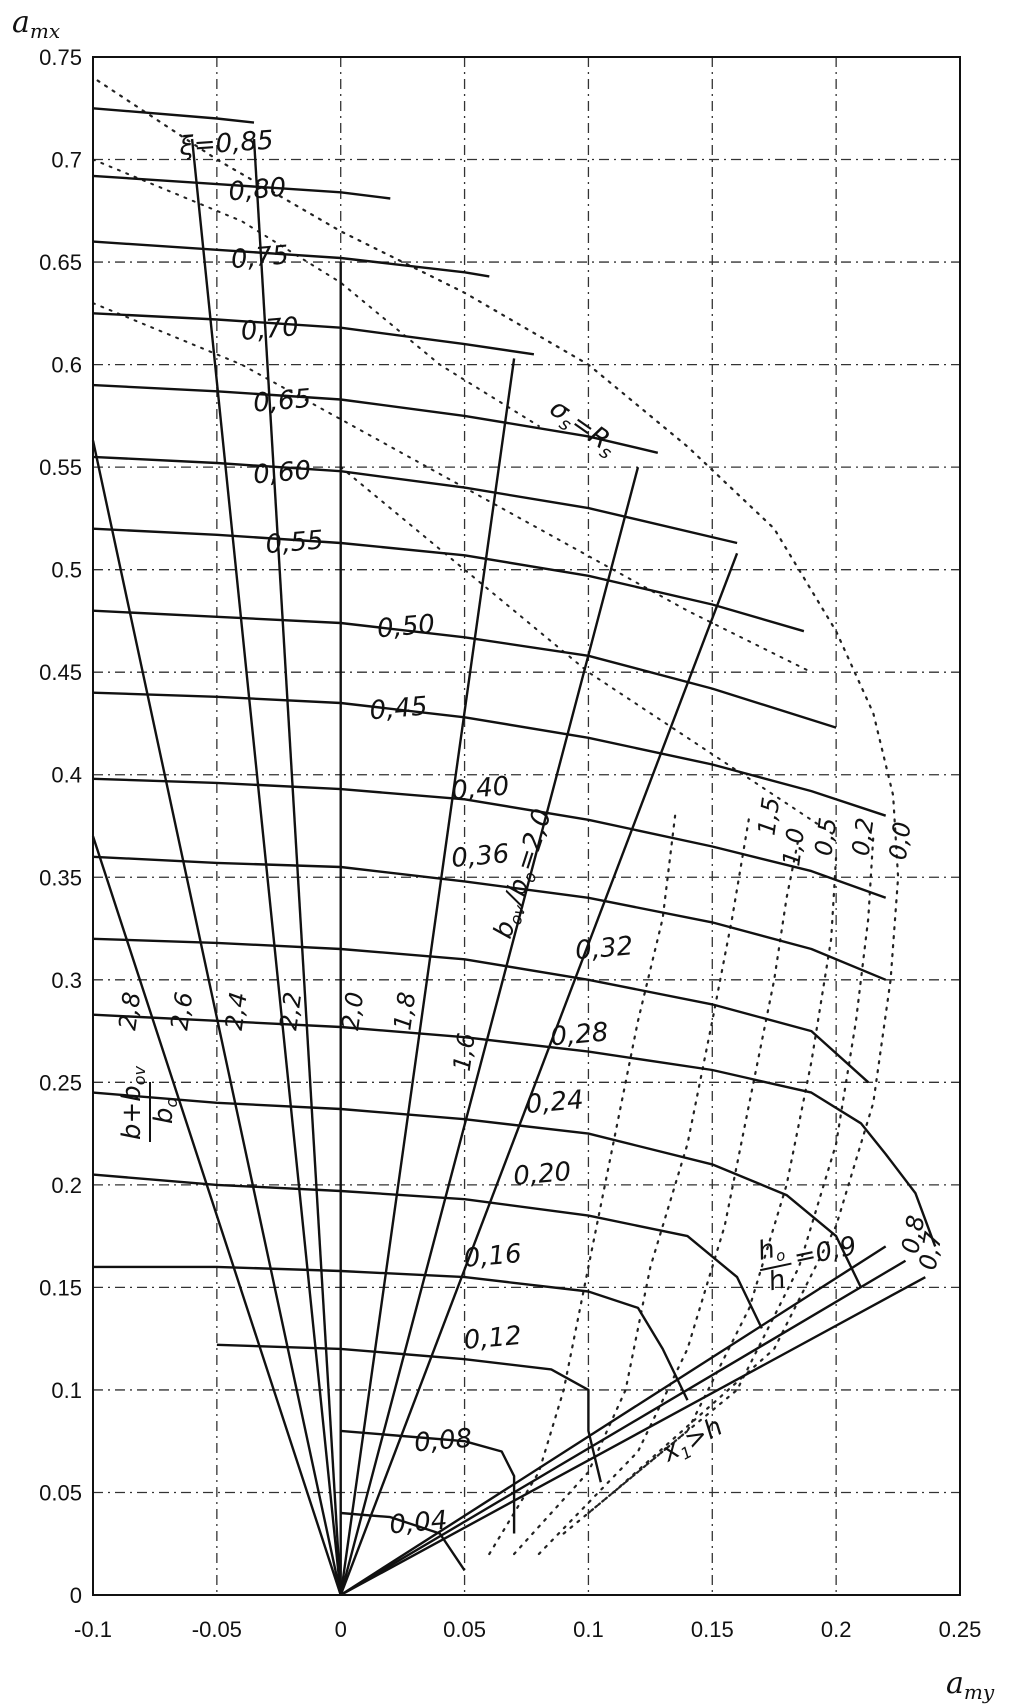 This screenshot has width=1015, height=1705. Describe the element at coordinates (66, 1390) in the screenshot. I see `y-tick-label: 0.1` at that location.